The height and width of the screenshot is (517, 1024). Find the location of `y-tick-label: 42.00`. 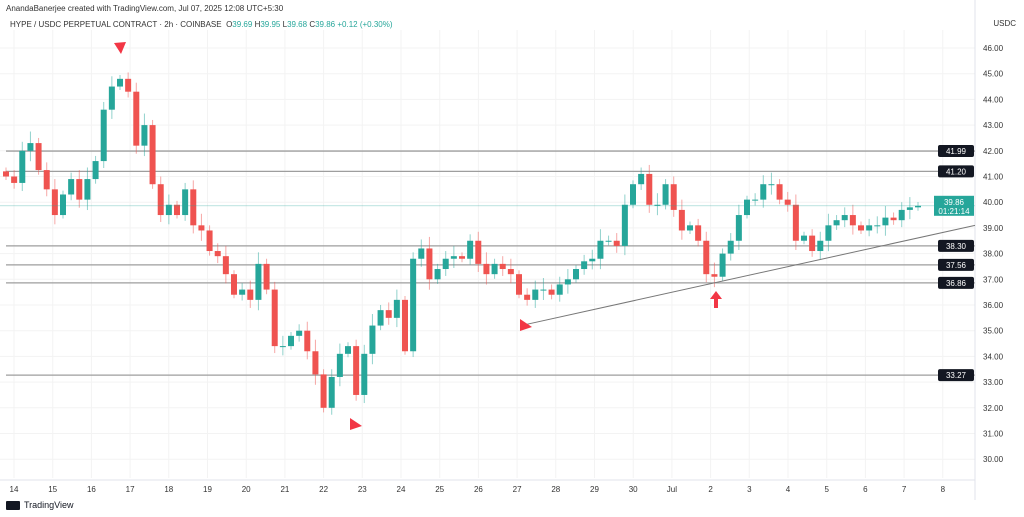

y-tick-label: 42.00 is located at coordinates (993, 151).